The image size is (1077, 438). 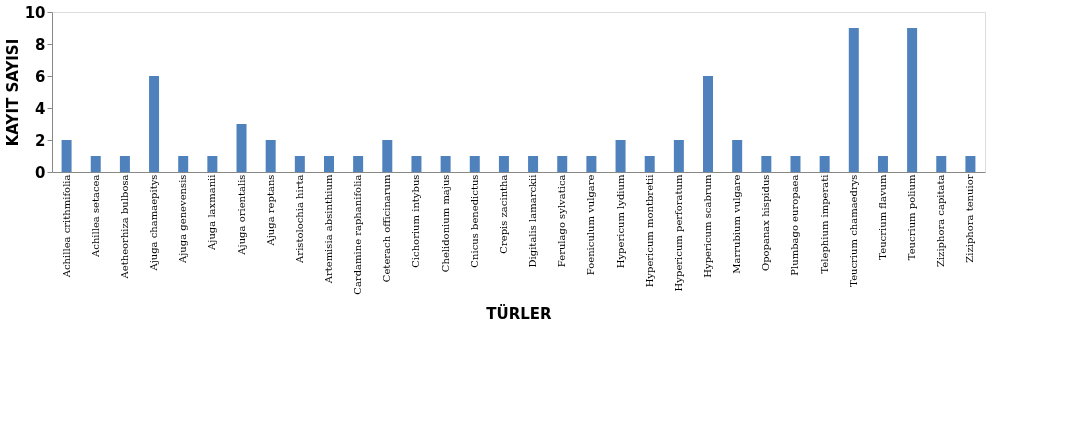 I want to click on y-tick-label: 8, so click(x=40, y=44).